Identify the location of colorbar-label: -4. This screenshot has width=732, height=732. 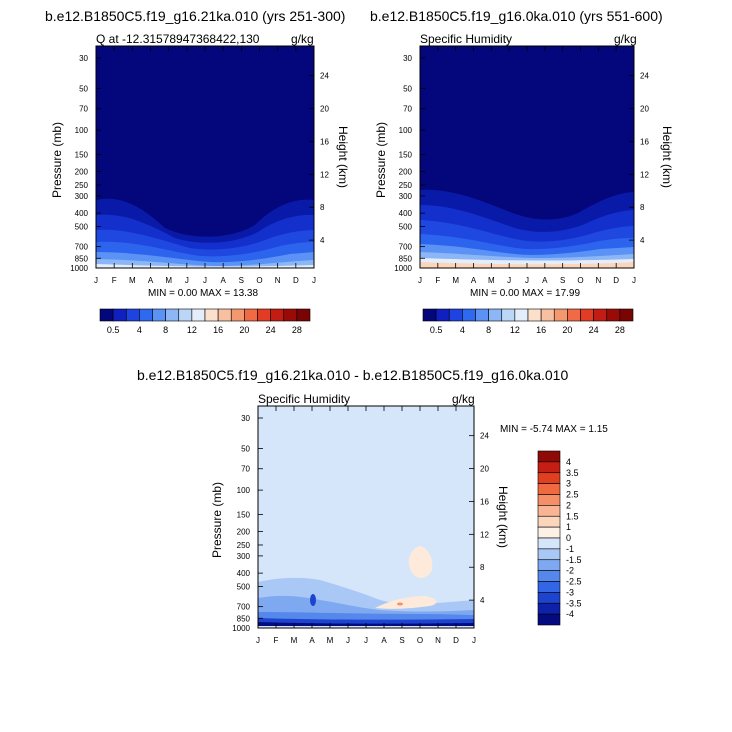
(570, 614).